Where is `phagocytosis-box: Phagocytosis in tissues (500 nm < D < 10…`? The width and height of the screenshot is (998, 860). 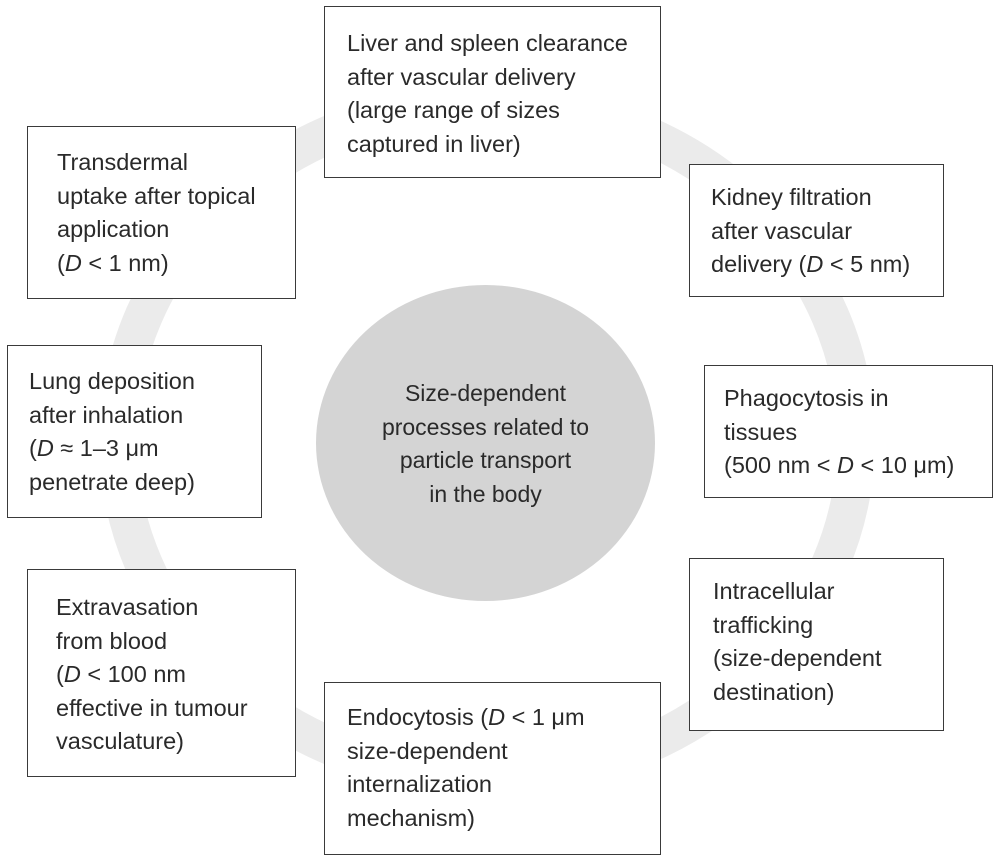
phagocytosis-box: Phagocytosis in tissues (500 nm < D < 10… is located at coordinates (848, 431).